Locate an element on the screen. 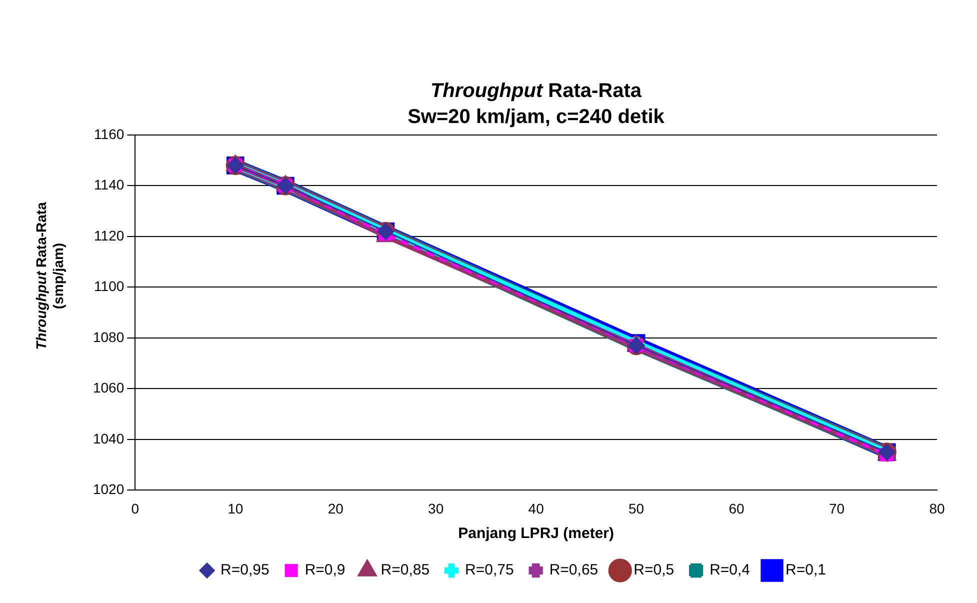 This screenshot has height=603, width=977. x-tick-label: 0 is located at coordinates (135, 508).